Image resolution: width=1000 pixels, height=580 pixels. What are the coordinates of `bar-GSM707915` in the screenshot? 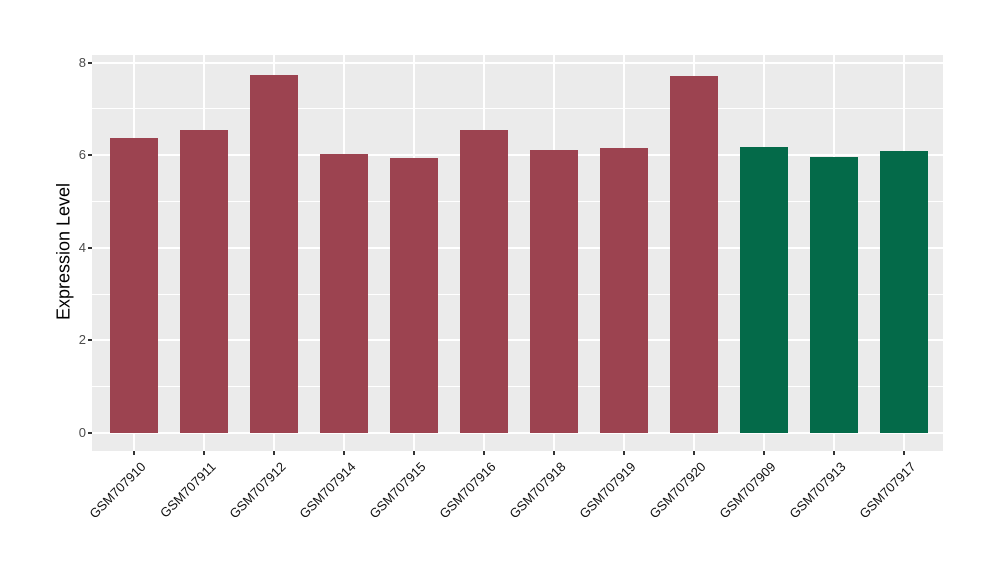 It's located at (414, 295).